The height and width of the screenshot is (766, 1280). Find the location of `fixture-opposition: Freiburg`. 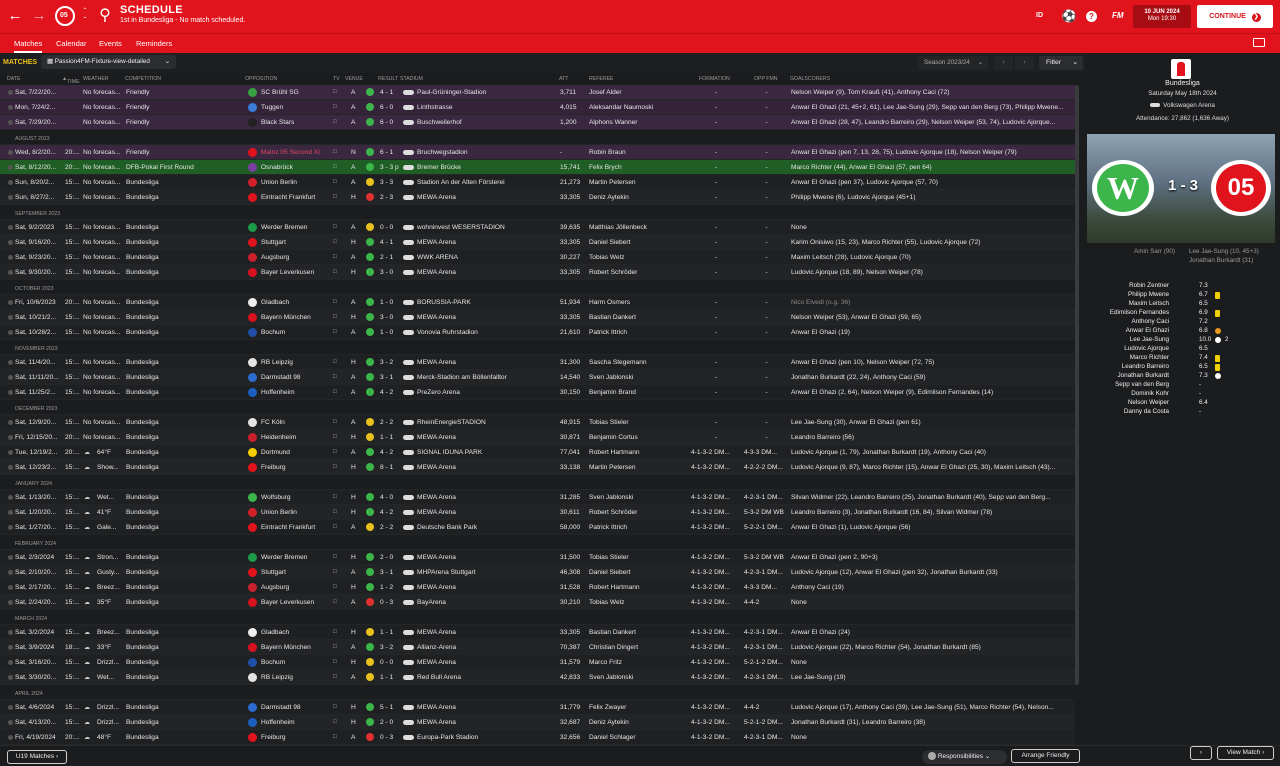

fixture-opposition: Freiburg is located at coordinates (273, 467).